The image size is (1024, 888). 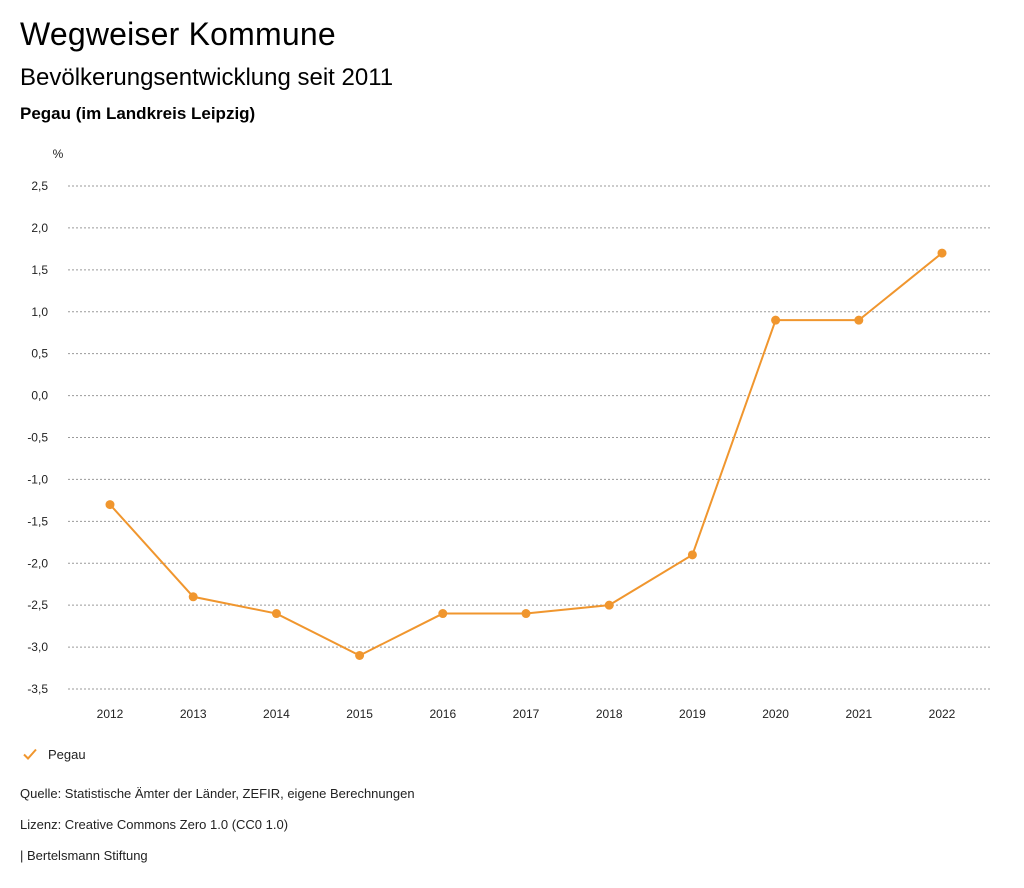 I want to click on x-tick-label: 2013, so click(x=193, y=714).